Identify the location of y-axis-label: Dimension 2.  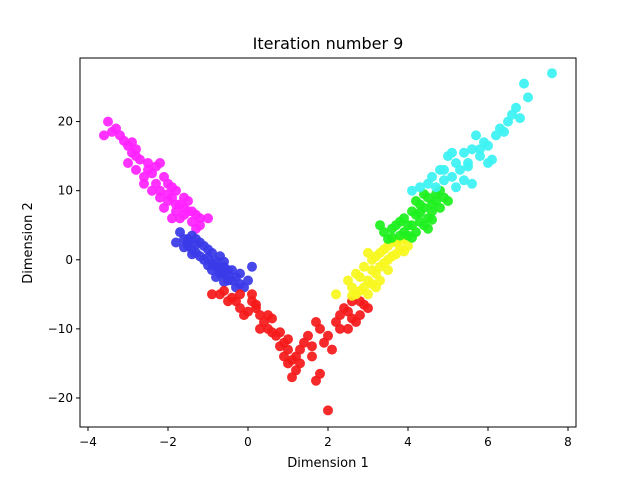
(28, 243).